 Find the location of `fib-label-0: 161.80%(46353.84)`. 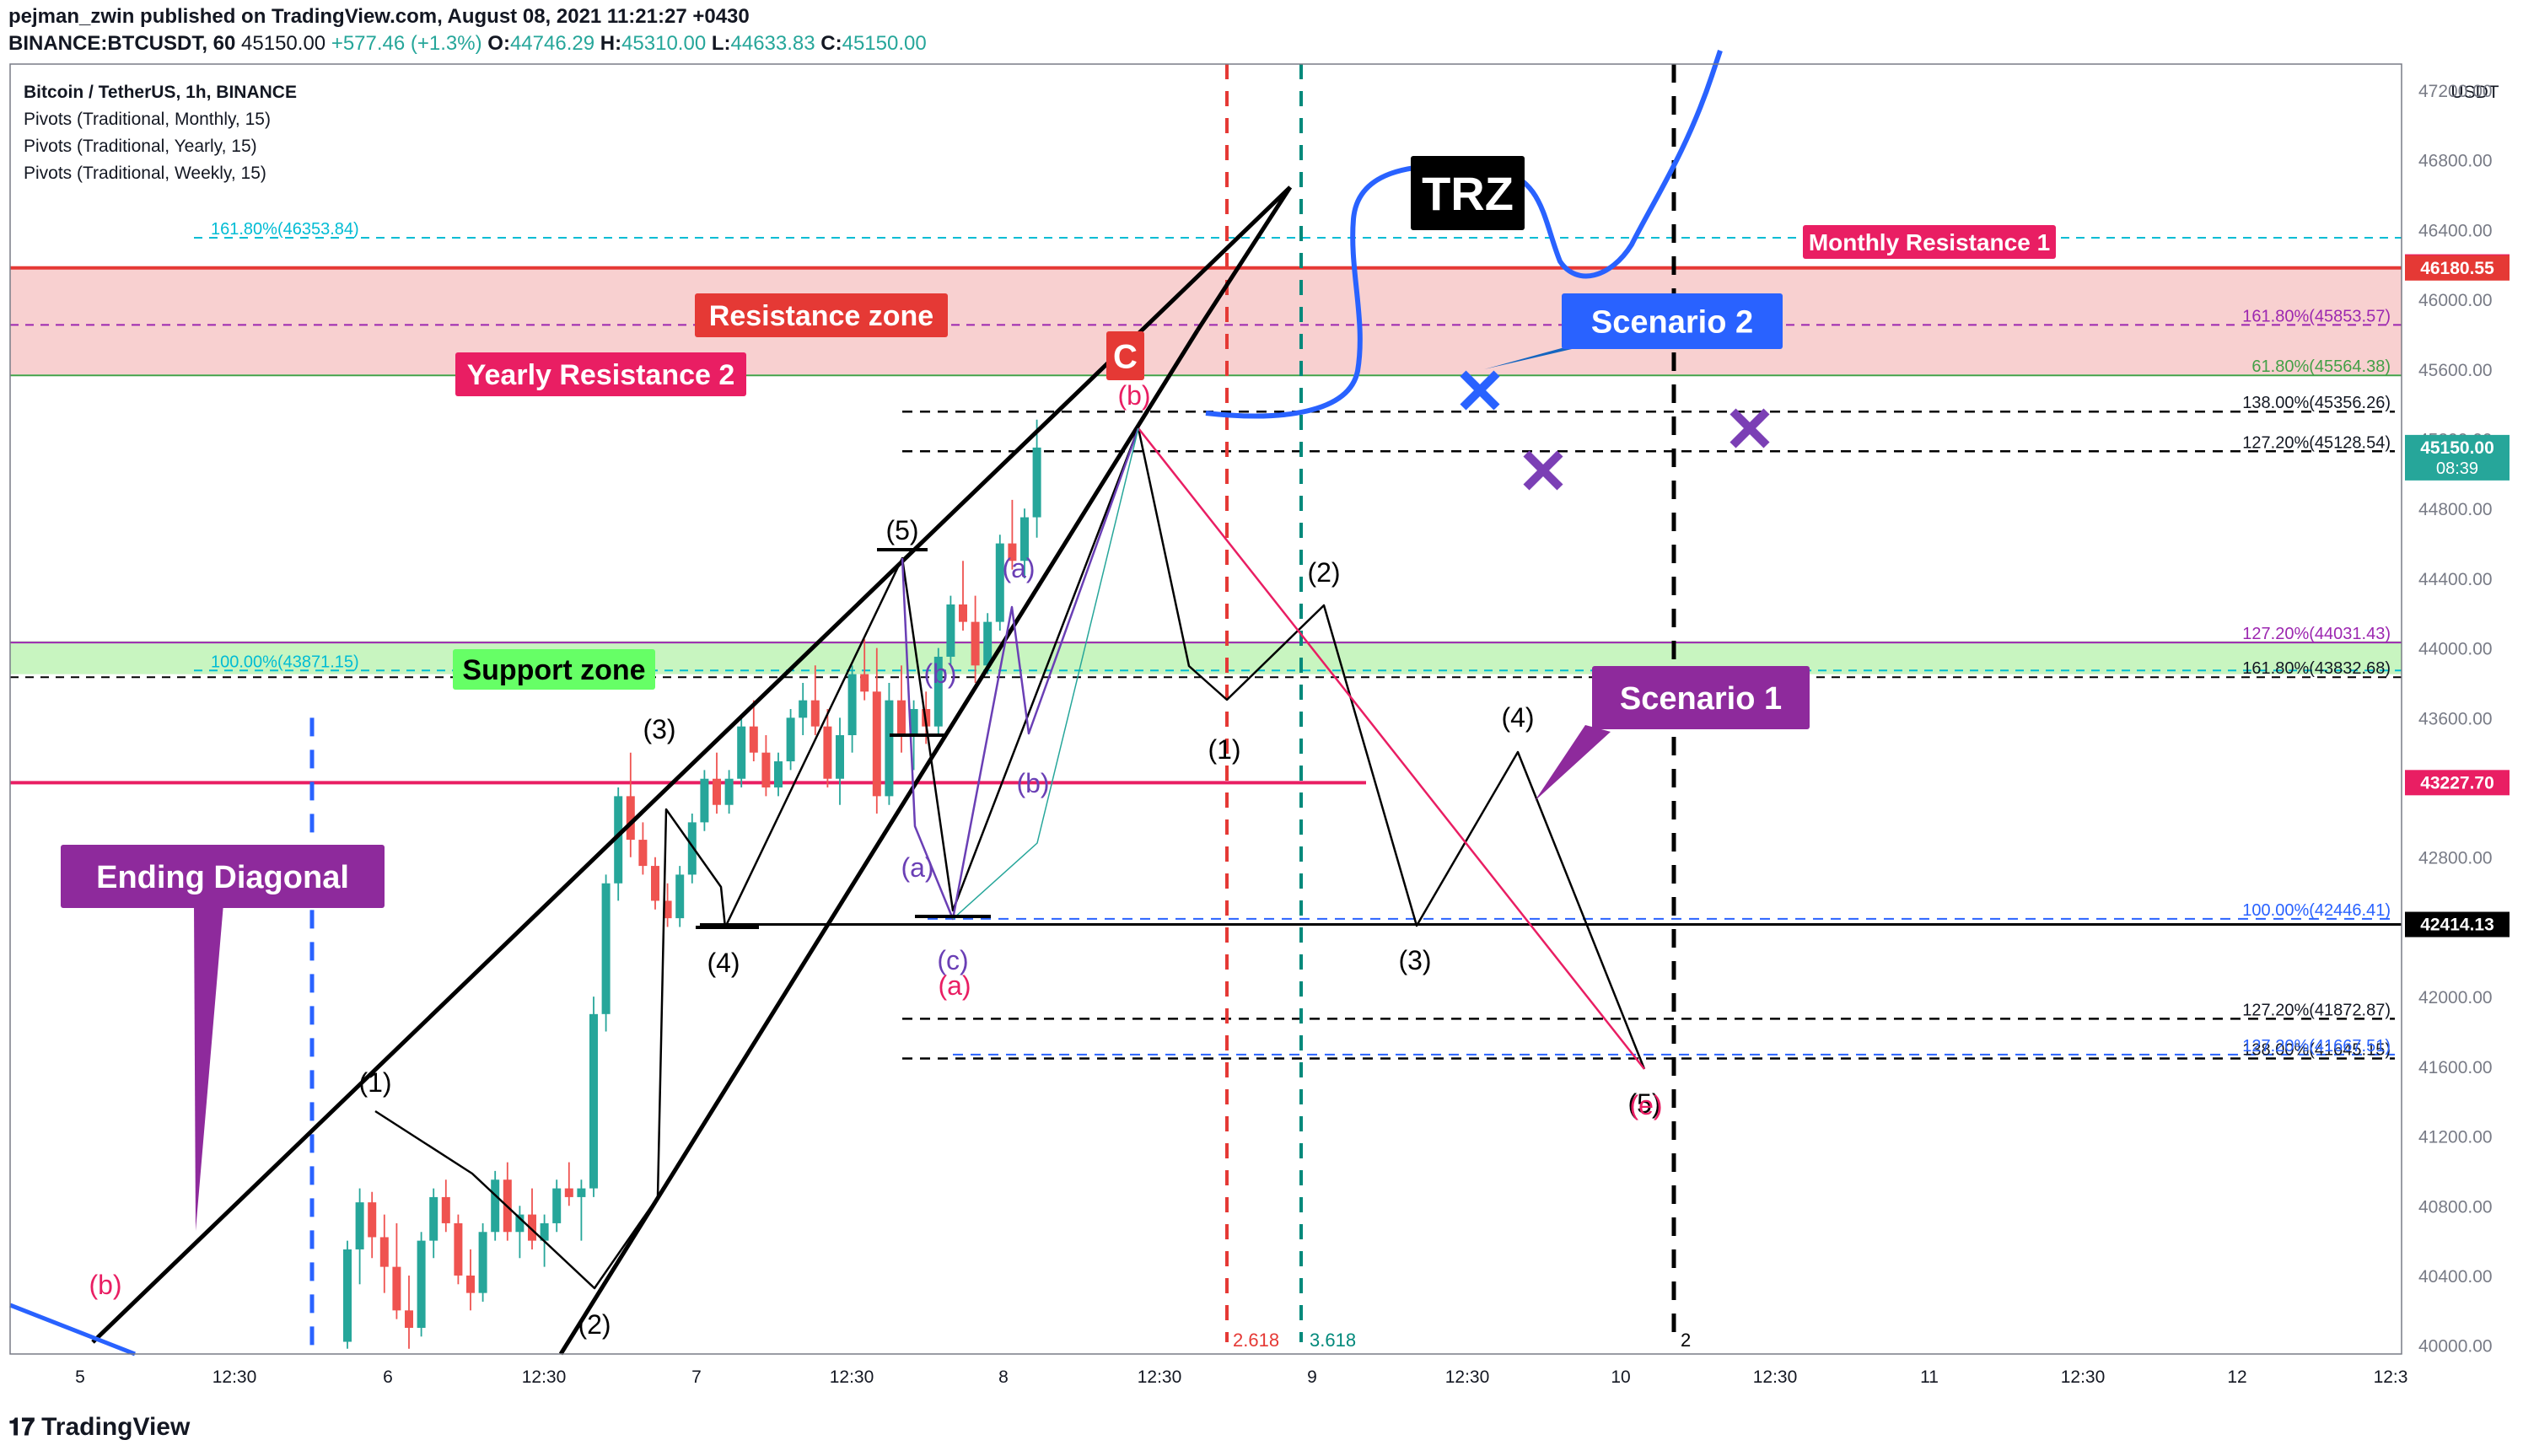

fib-label-0: 161.80%(46353.84) is located at coordinates (285, 229).